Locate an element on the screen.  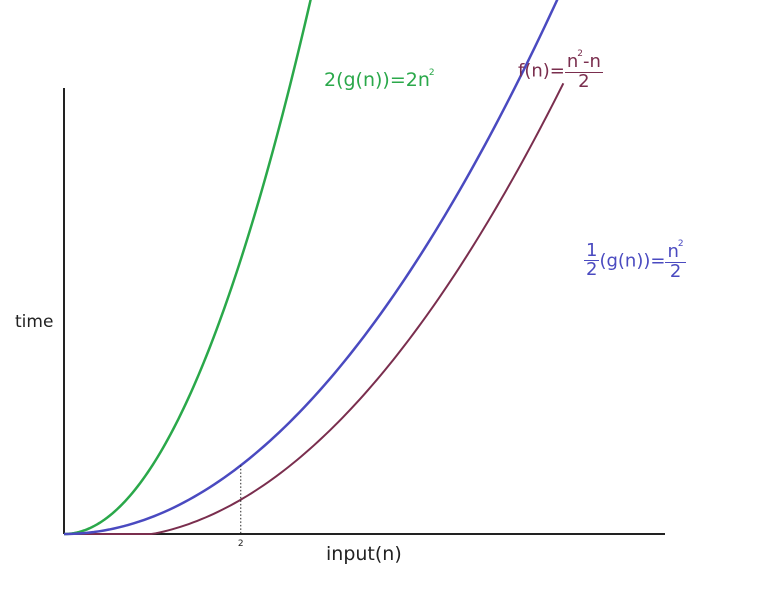
series-label-half-fraction: n2 2 is located at coordinates (675, 260).